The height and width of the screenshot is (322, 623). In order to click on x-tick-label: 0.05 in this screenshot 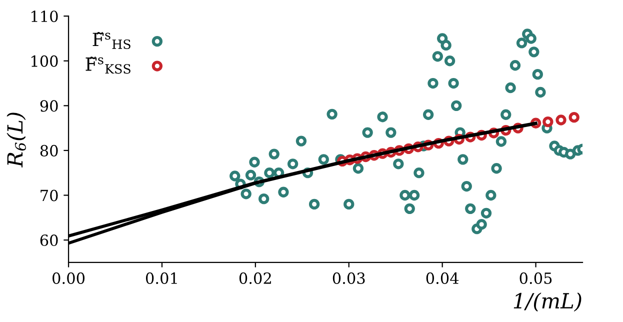, I will do `click(536, 278)`.